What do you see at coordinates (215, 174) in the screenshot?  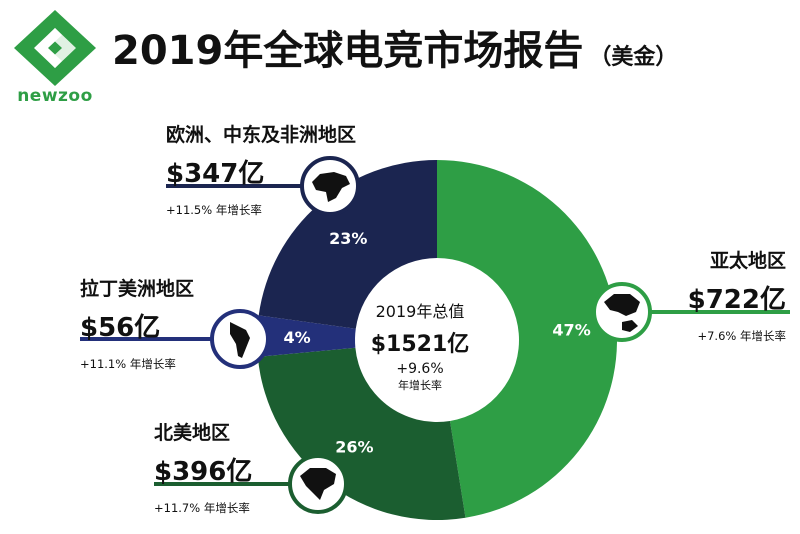 I see `region-value: $347亿` at bounding box center [215, 174].